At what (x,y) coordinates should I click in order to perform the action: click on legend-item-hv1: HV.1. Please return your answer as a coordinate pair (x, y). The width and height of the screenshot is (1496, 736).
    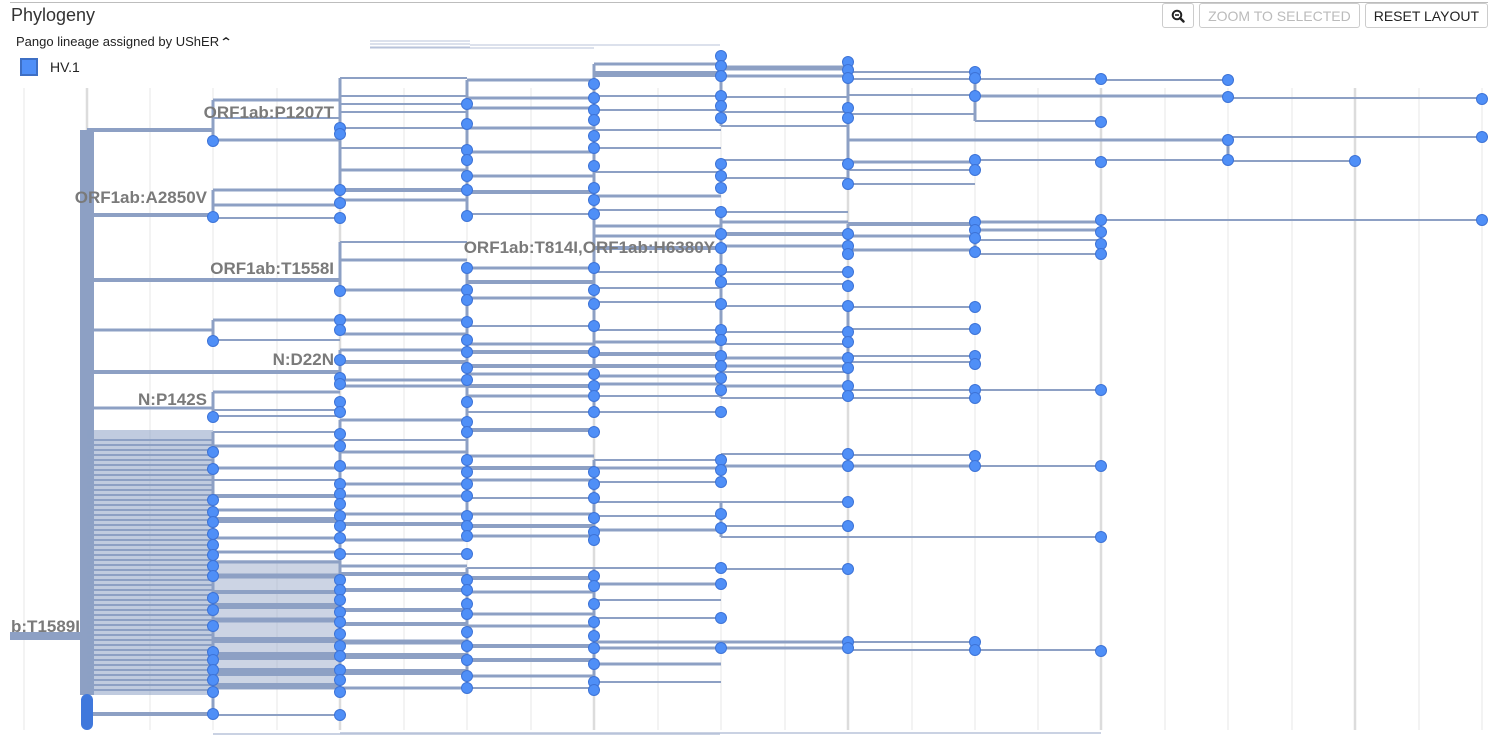
    Looking at the image, I should click on (50, 67).